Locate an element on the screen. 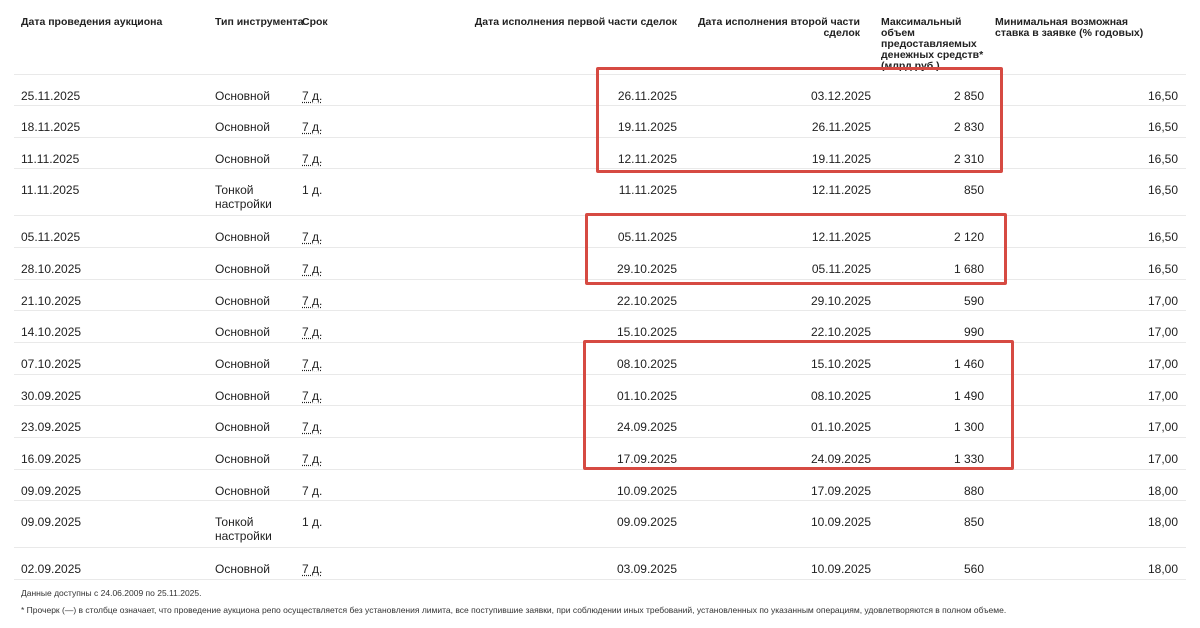 This screenshot has height=628, width=1200. cell-second-leg-date: 08.10.2025 is located at coordinates (840, 396).